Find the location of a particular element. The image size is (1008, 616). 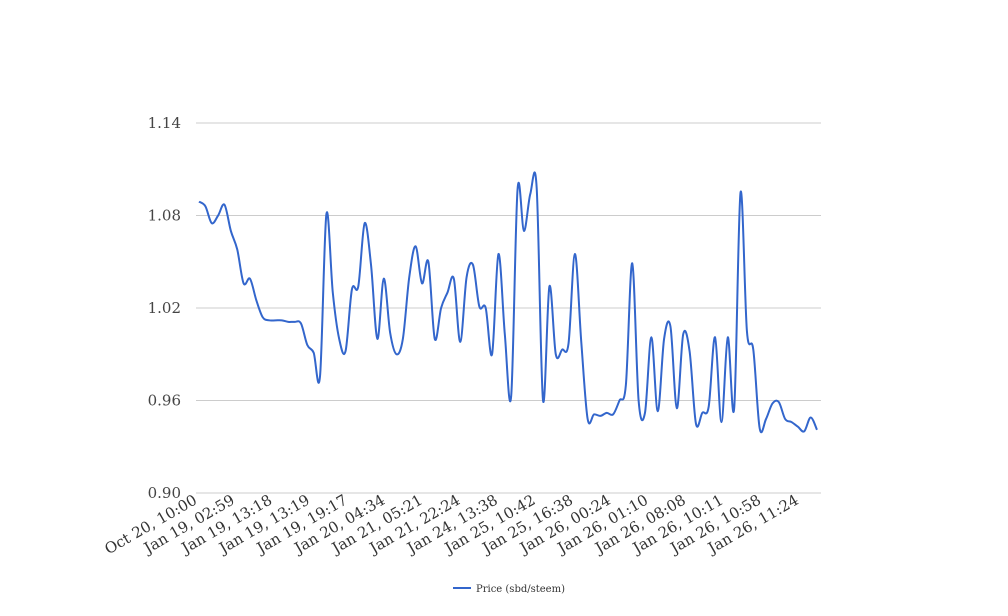

legend: Price (sbd/steem) is located at coordinates (509, 589).